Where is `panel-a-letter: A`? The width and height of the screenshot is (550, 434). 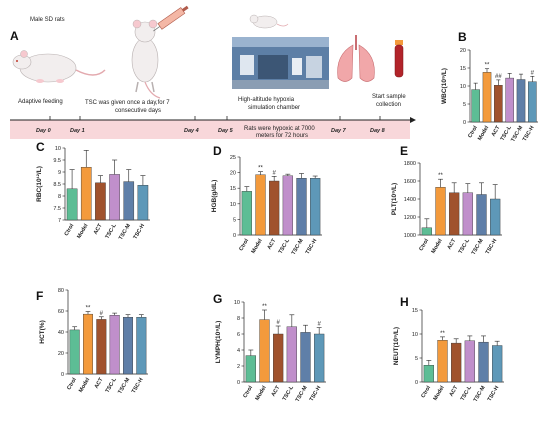 panel-a-letter: A is located at coordinates (14, 36).